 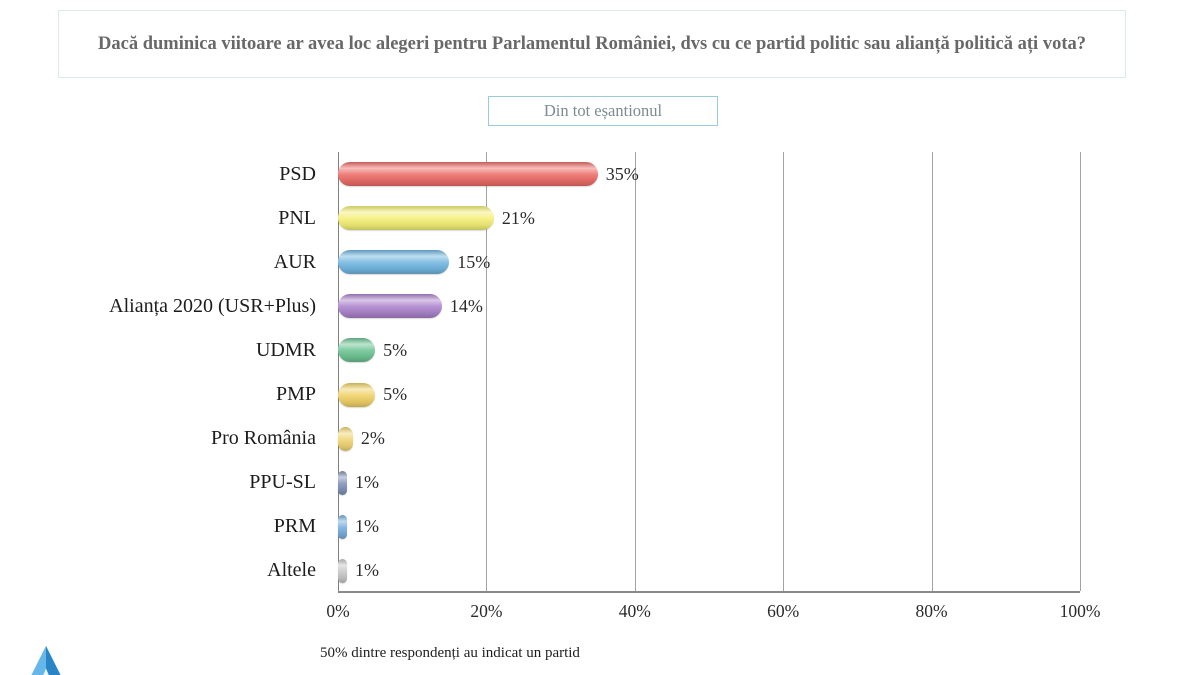 What do you see at coordinates (372, 438) in the screenshot?
I see `bar-value-label: 2%` at bounding box center [372, 438].